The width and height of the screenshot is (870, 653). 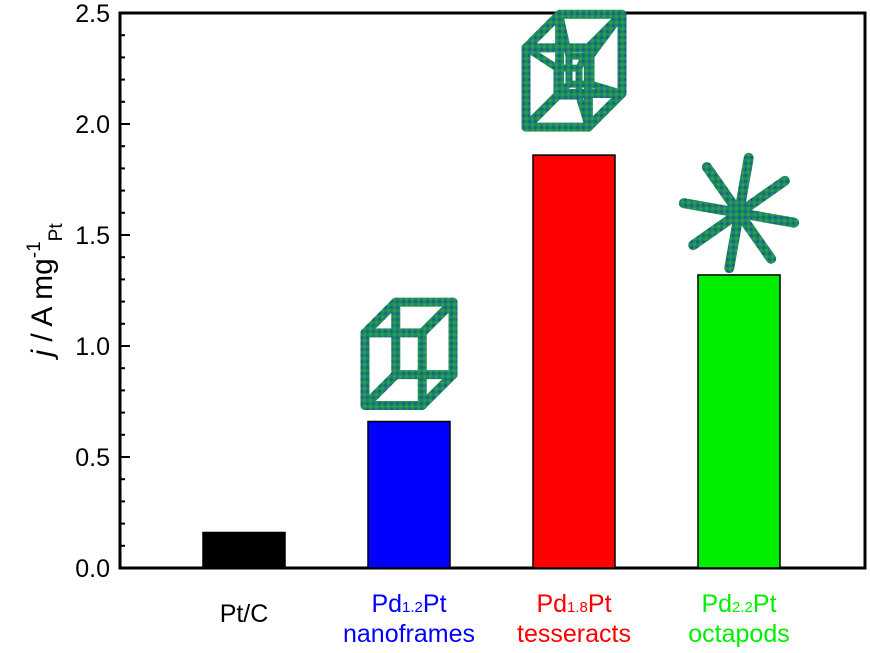 What do you see at coordinates (409, 353) in the screenshot?
I see `cube-frame-icon` at bounding box center [409, 353].